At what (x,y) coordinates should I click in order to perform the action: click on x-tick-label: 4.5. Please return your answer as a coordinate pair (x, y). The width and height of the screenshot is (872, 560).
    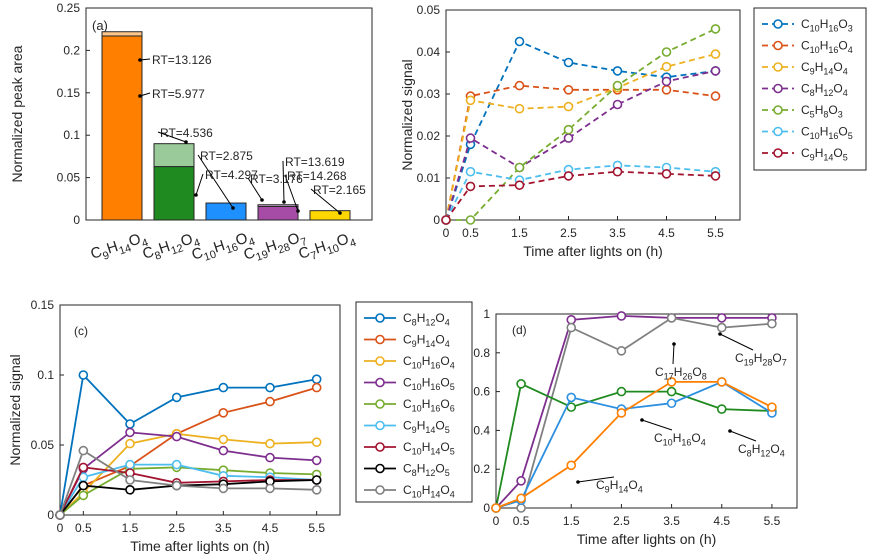
    Looking at the image, I should click on (721, 521).